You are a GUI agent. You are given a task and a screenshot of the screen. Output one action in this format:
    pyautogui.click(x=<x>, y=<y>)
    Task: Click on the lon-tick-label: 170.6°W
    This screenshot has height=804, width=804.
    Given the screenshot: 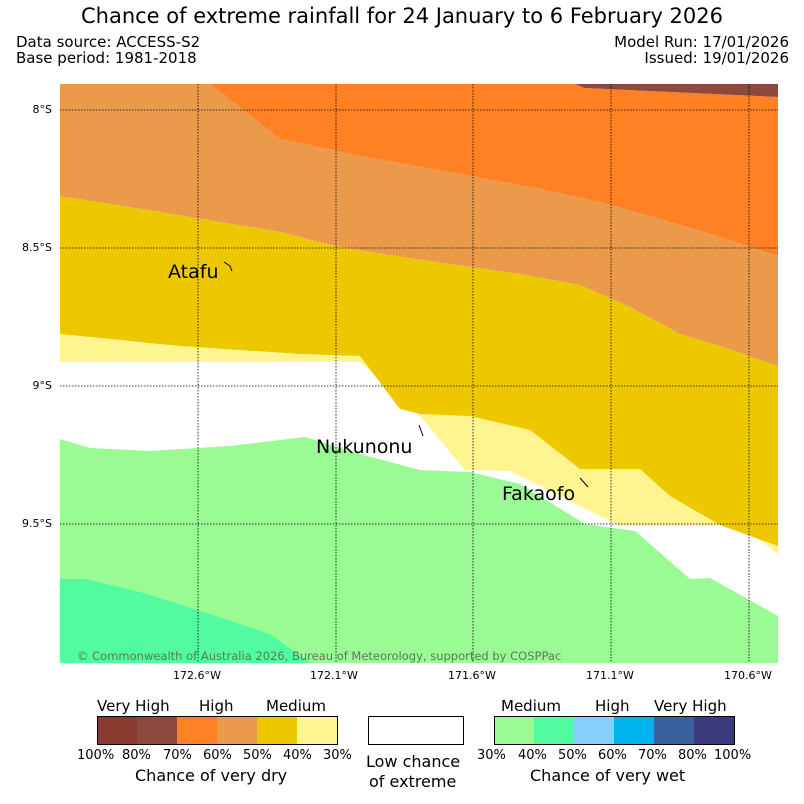 What is the action you would take?
    pyautogui.click(x=748, y=675)
    